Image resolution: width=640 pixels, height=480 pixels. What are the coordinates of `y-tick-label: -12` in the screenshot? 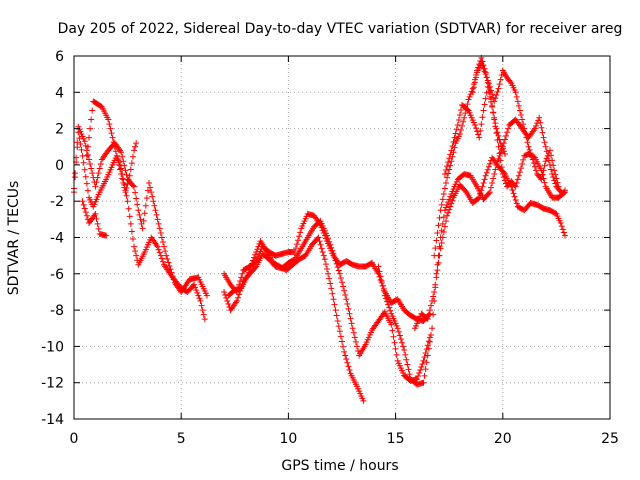 It's located at (52, 384).